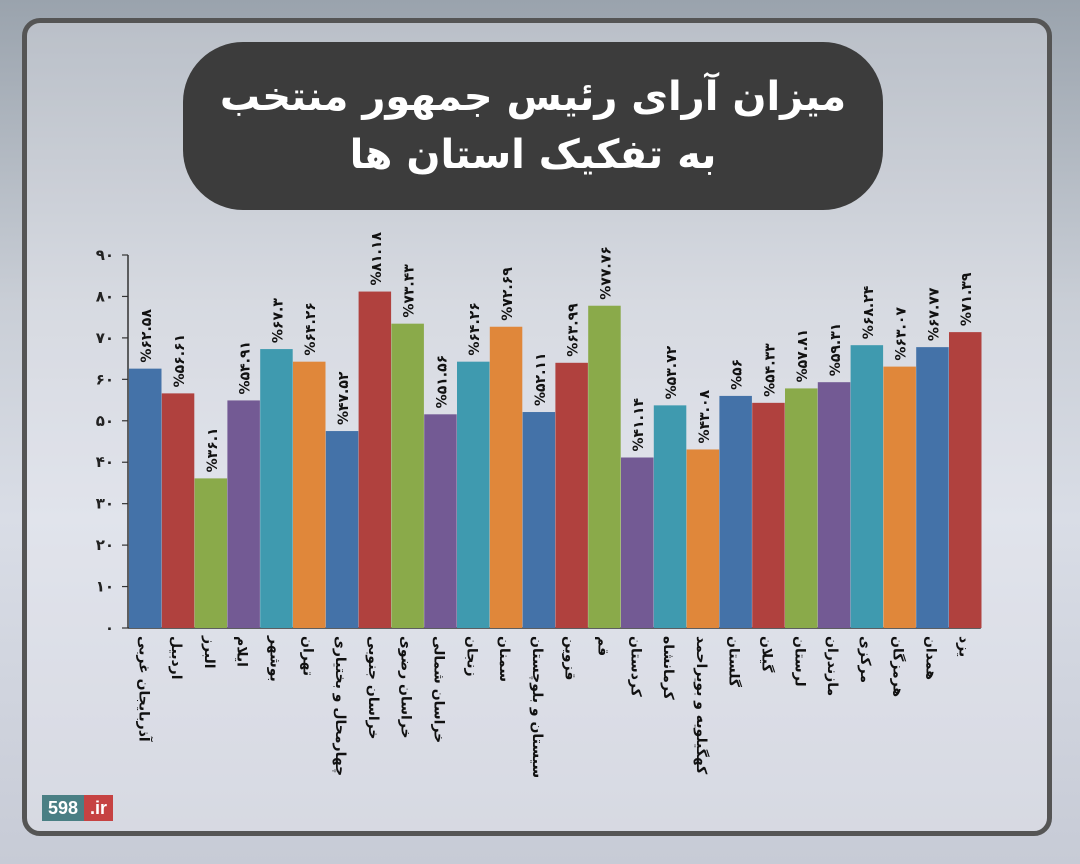  I want to click on y-tick-label: ۲۰, so click(105, 545).